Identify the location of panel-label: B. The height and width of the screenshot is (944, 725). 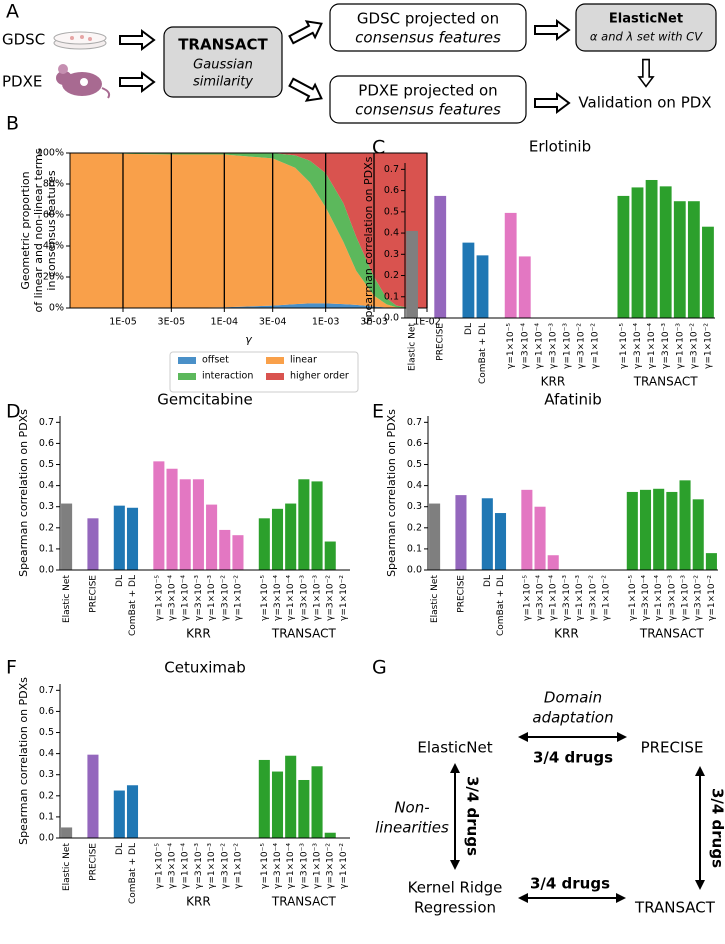
(12, 124).